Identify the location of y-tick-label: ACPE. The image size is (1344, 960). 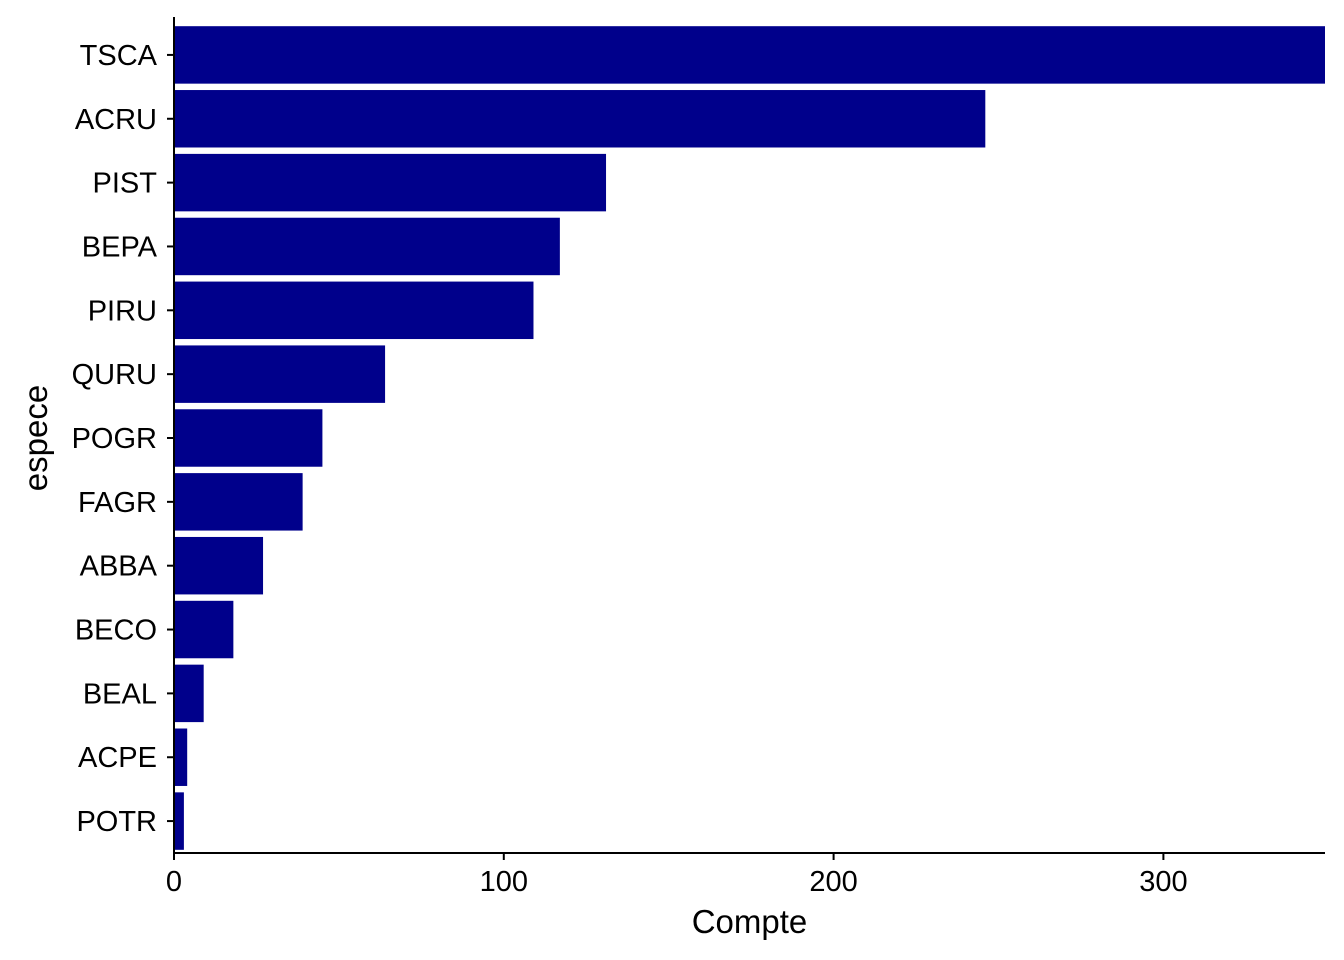
(117, 758).